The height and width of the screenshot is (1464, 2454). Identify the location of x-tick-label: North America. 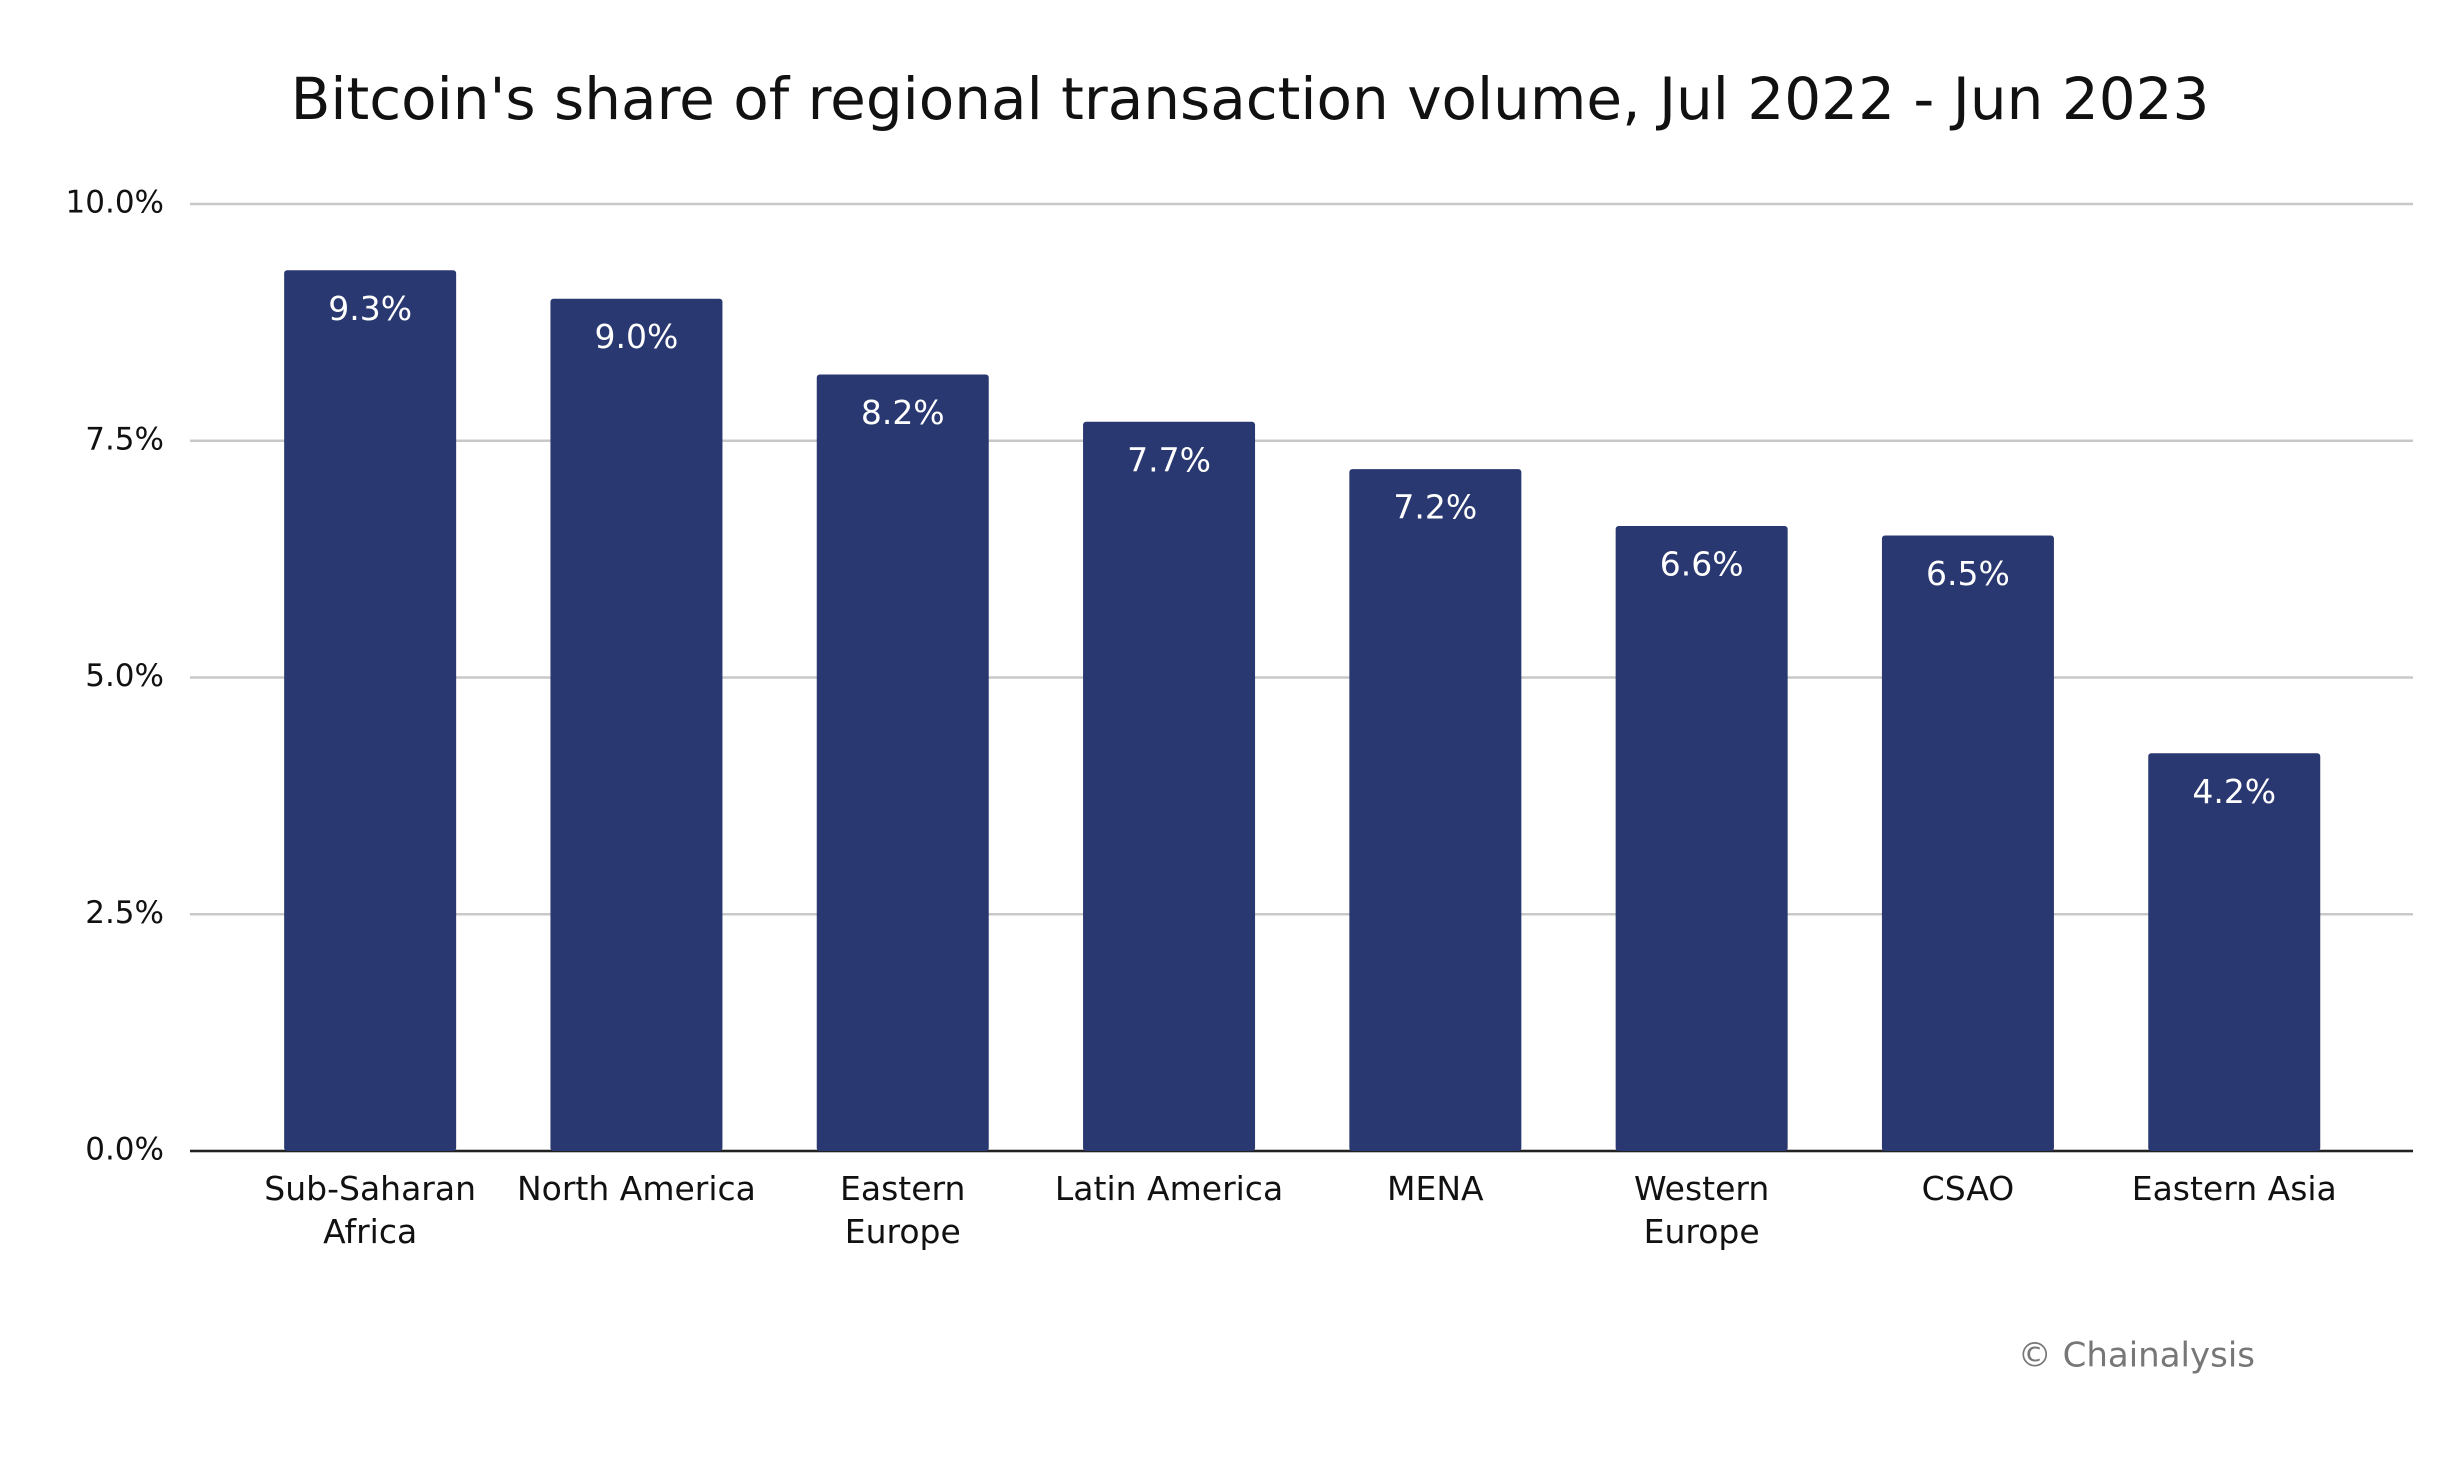
(636, 1188).